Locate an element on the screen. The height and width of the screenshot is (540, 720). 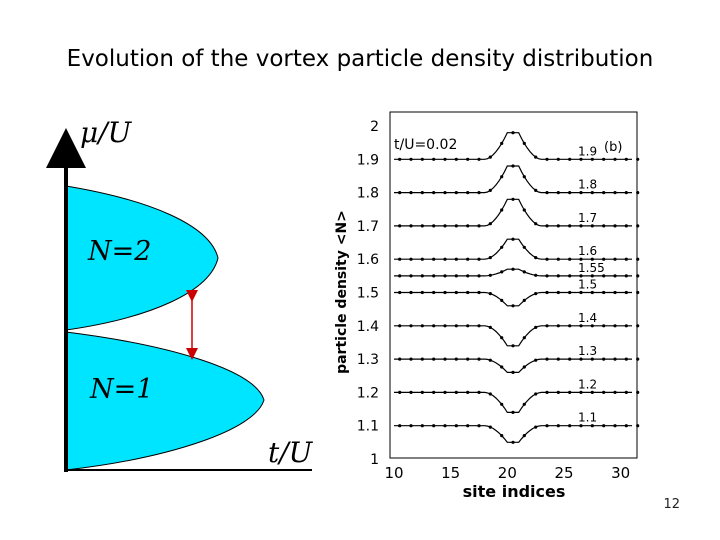
y-tick-label: 2 is located at coordinates (374, 127).